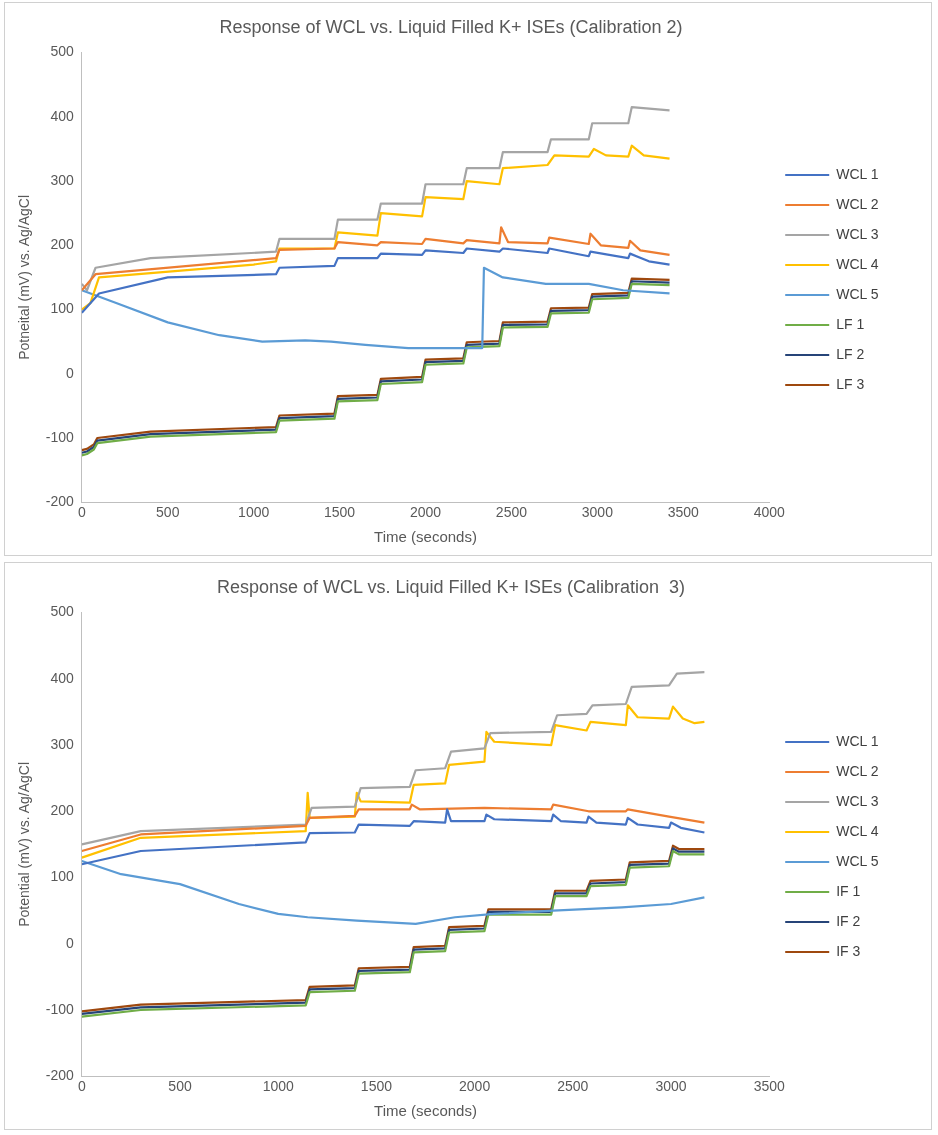 The image size is (938, 1135). What do you see at coordinates (850, 323) in the screenshot?
I see `legend-label: LF 1` at bounding box center [850, 323].